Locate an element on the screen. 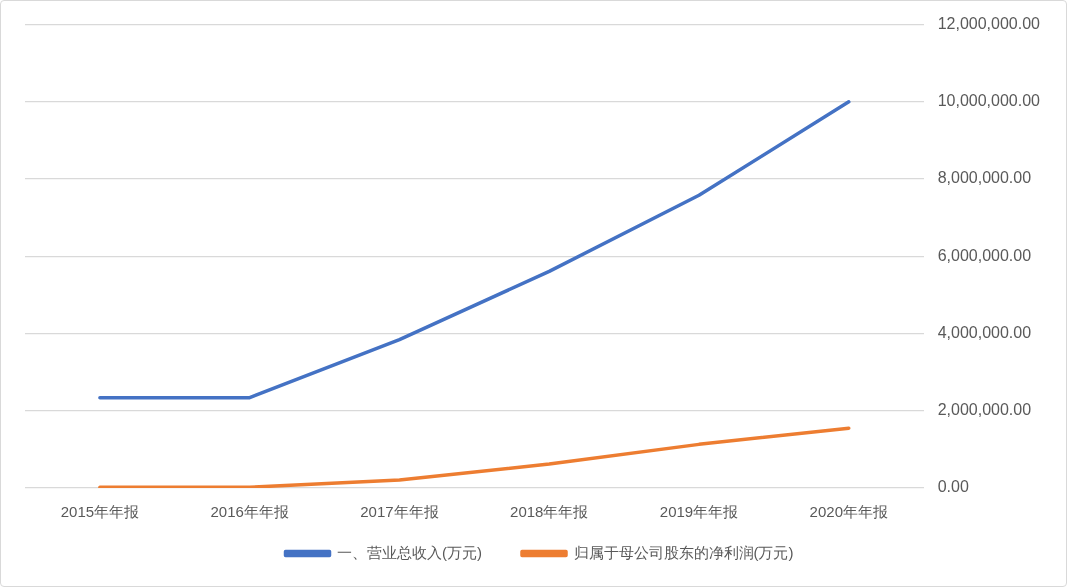  y-tick-label: 6,000,000.00 is located at coordinates (984, 255).